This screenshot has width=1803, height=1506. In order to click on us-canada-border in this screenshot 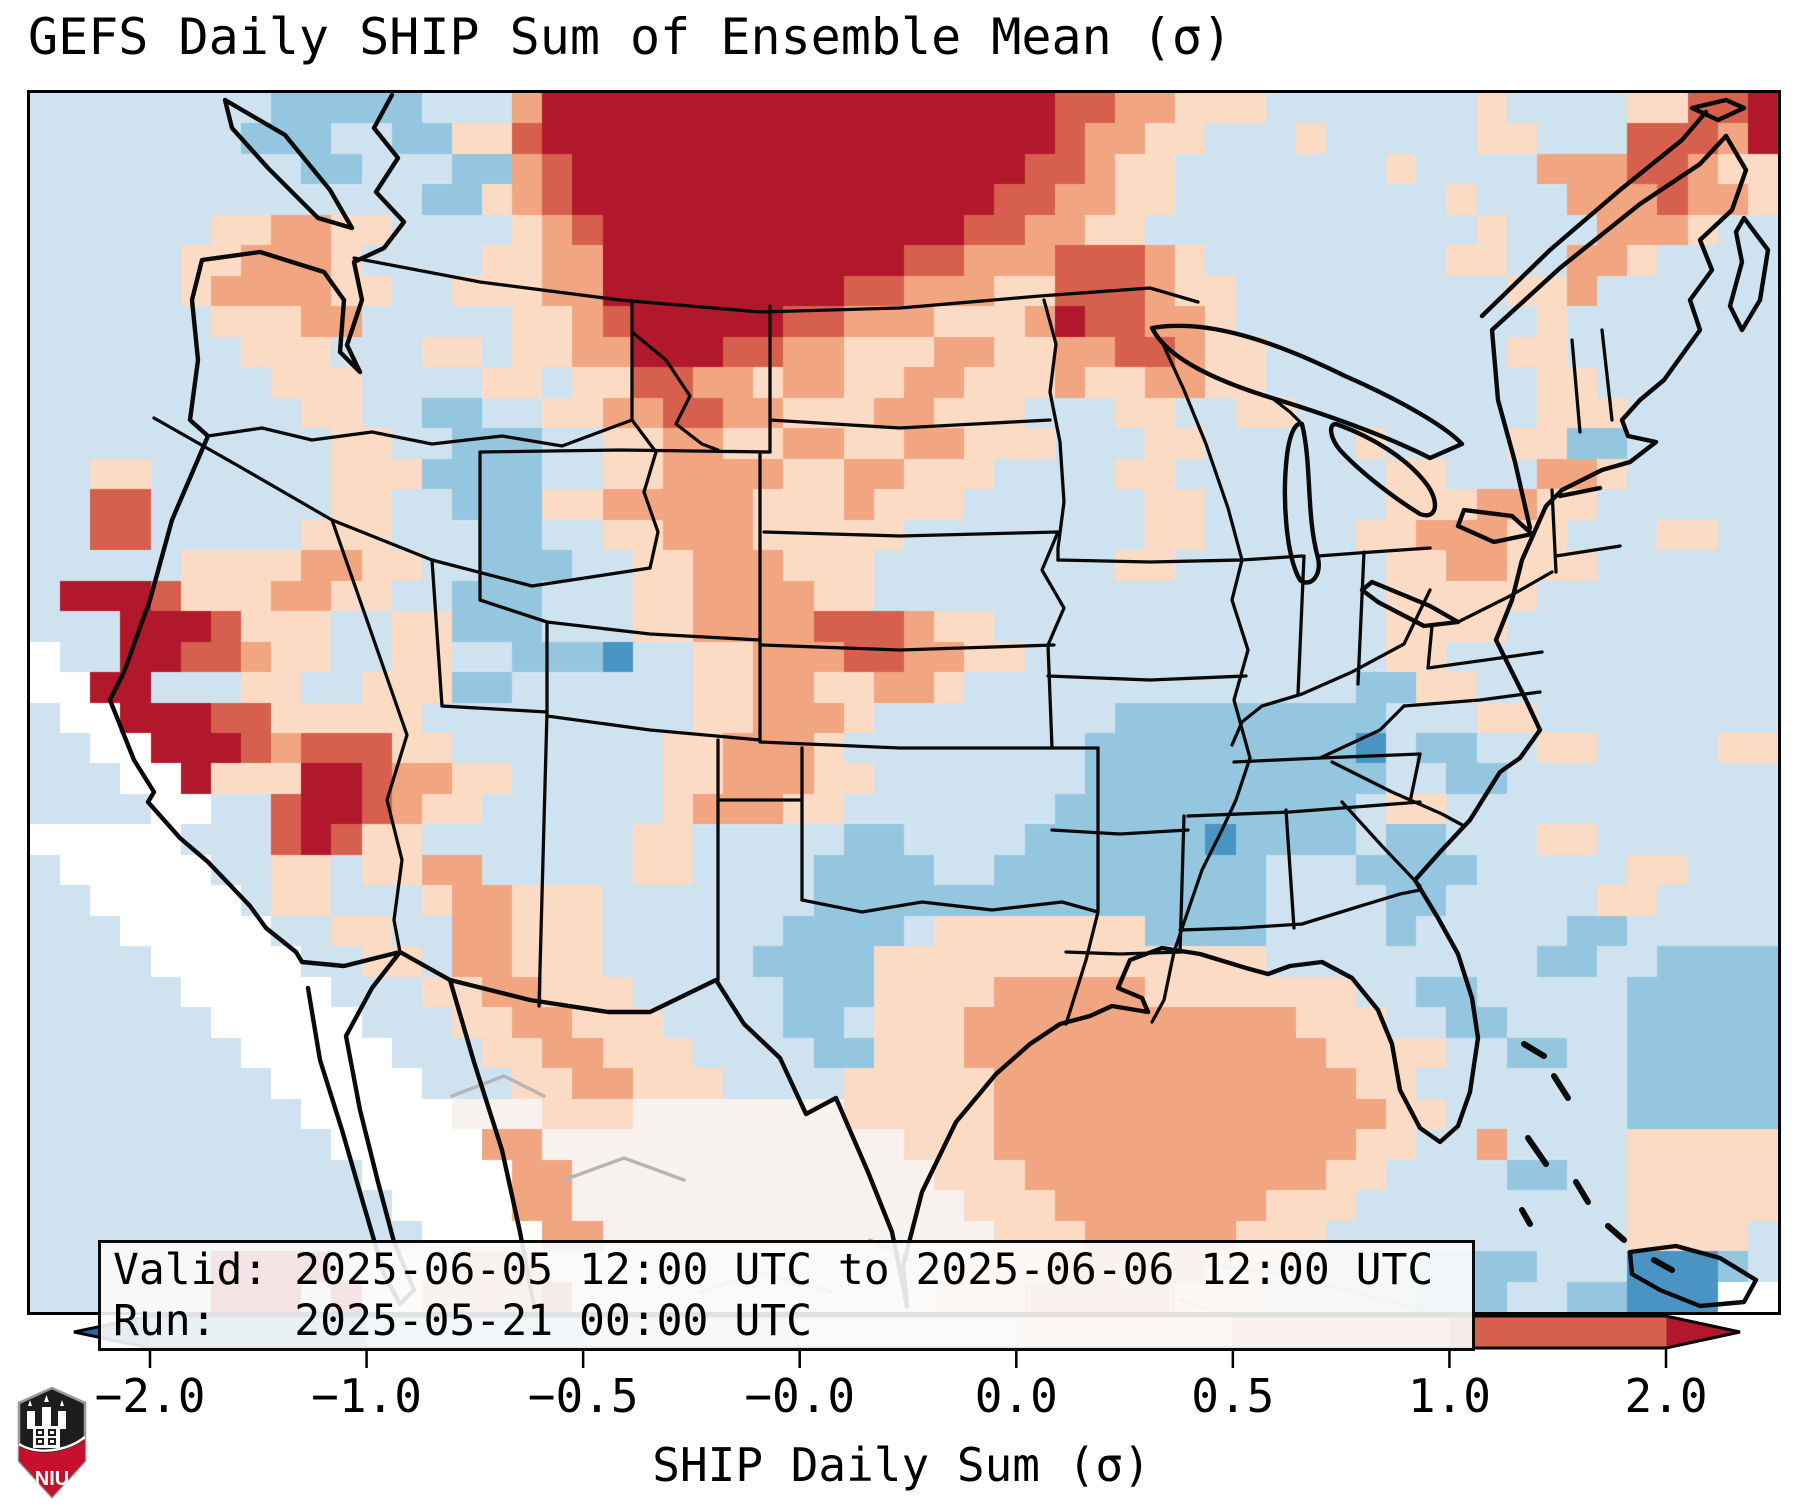, I will do `click(776, 285)`.